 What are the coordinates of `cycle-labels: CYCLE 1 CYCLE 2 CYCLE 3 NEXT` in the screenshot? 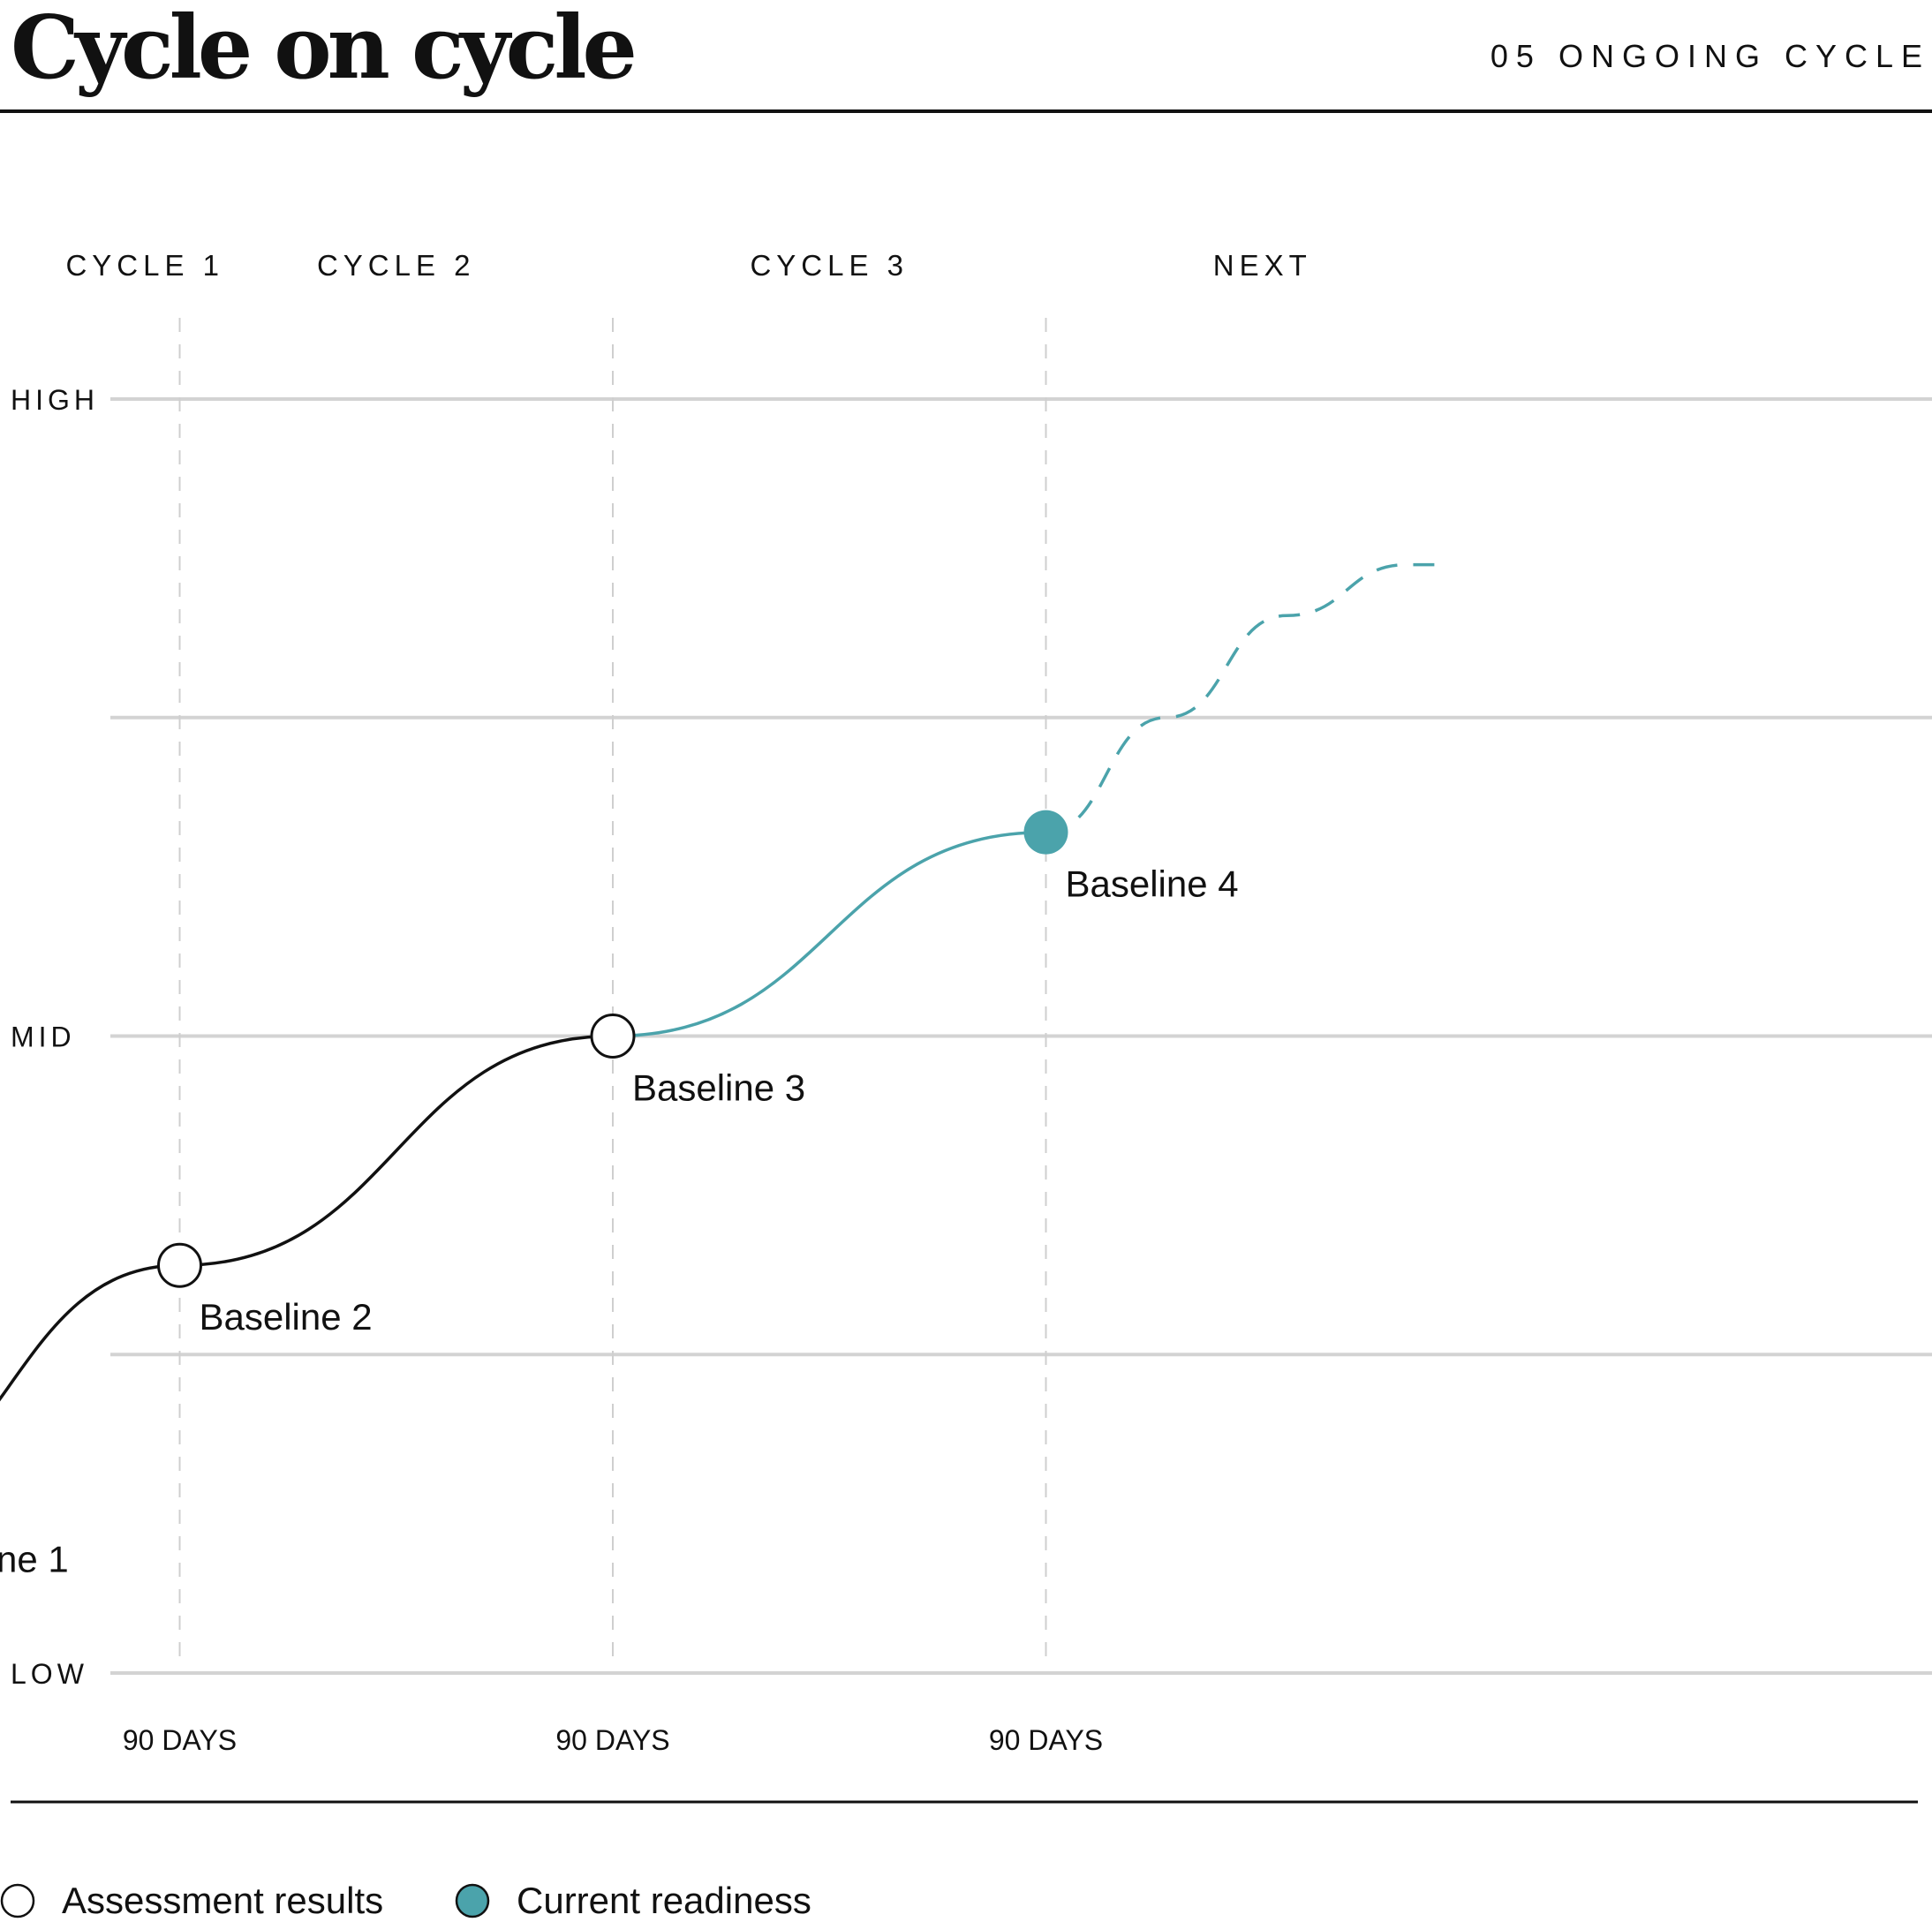 It's located at (688, 265).